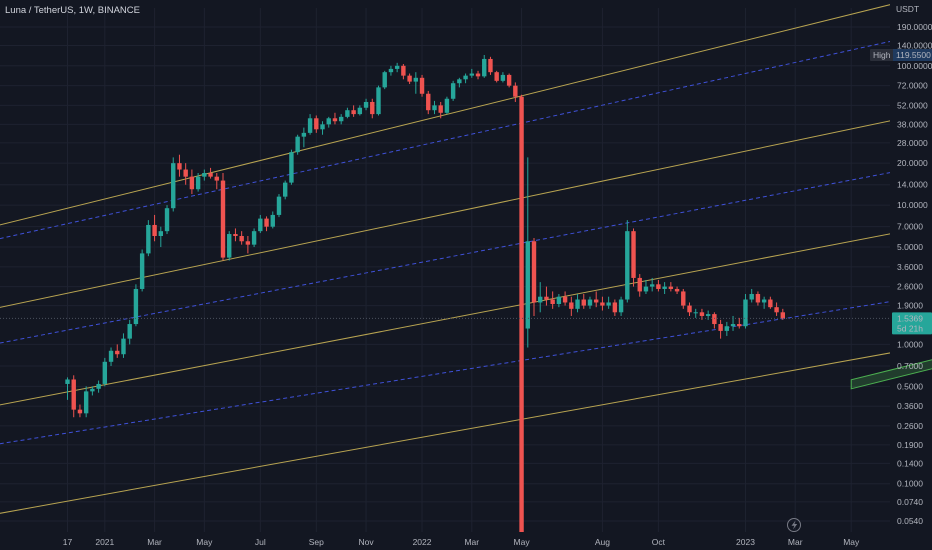 Image resolution: width=932 pixels, height=550 pixels. What do you see at coordinates (794, 525) in the screenshot?
I see `lightning-icon` at bounding box center [794, 525].